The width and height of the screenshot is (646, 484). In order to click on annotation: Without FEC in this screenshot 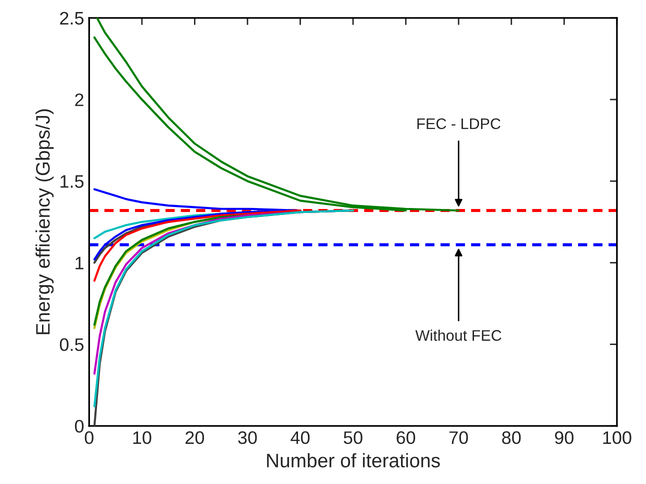, I will do `click(458, 335)`.